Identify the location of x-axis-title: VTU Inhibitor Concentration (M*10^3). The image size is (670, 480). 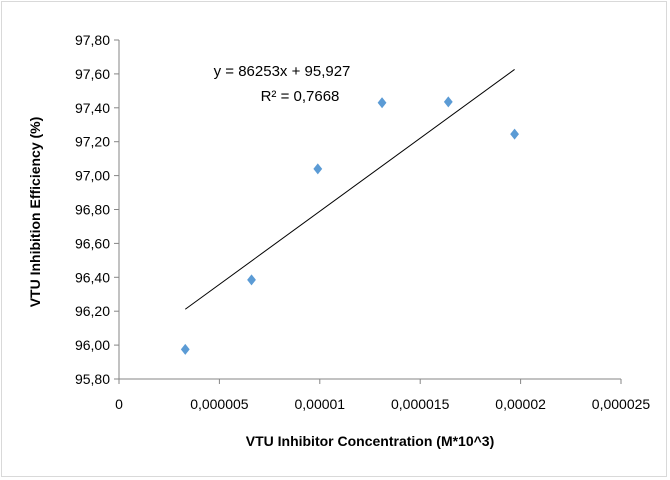
(370, 441).